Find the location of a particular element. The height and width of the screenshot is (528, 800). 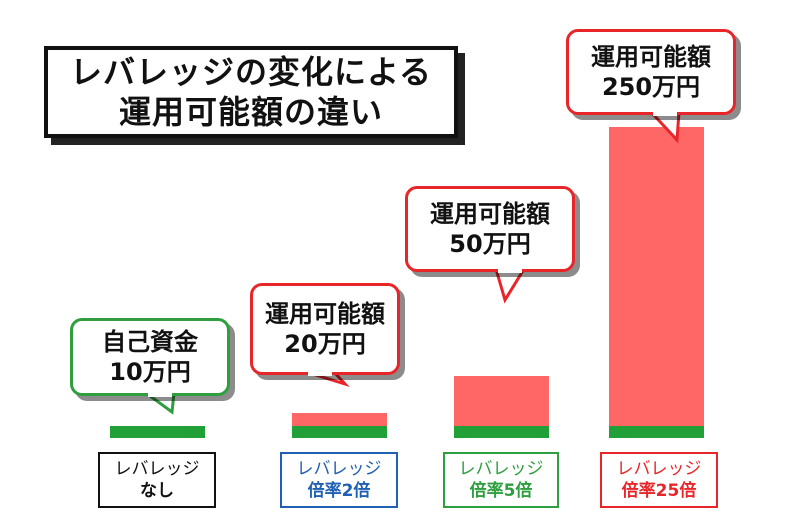

category-label-line2: 倍率2倍 is located at coordinates (339, 491).